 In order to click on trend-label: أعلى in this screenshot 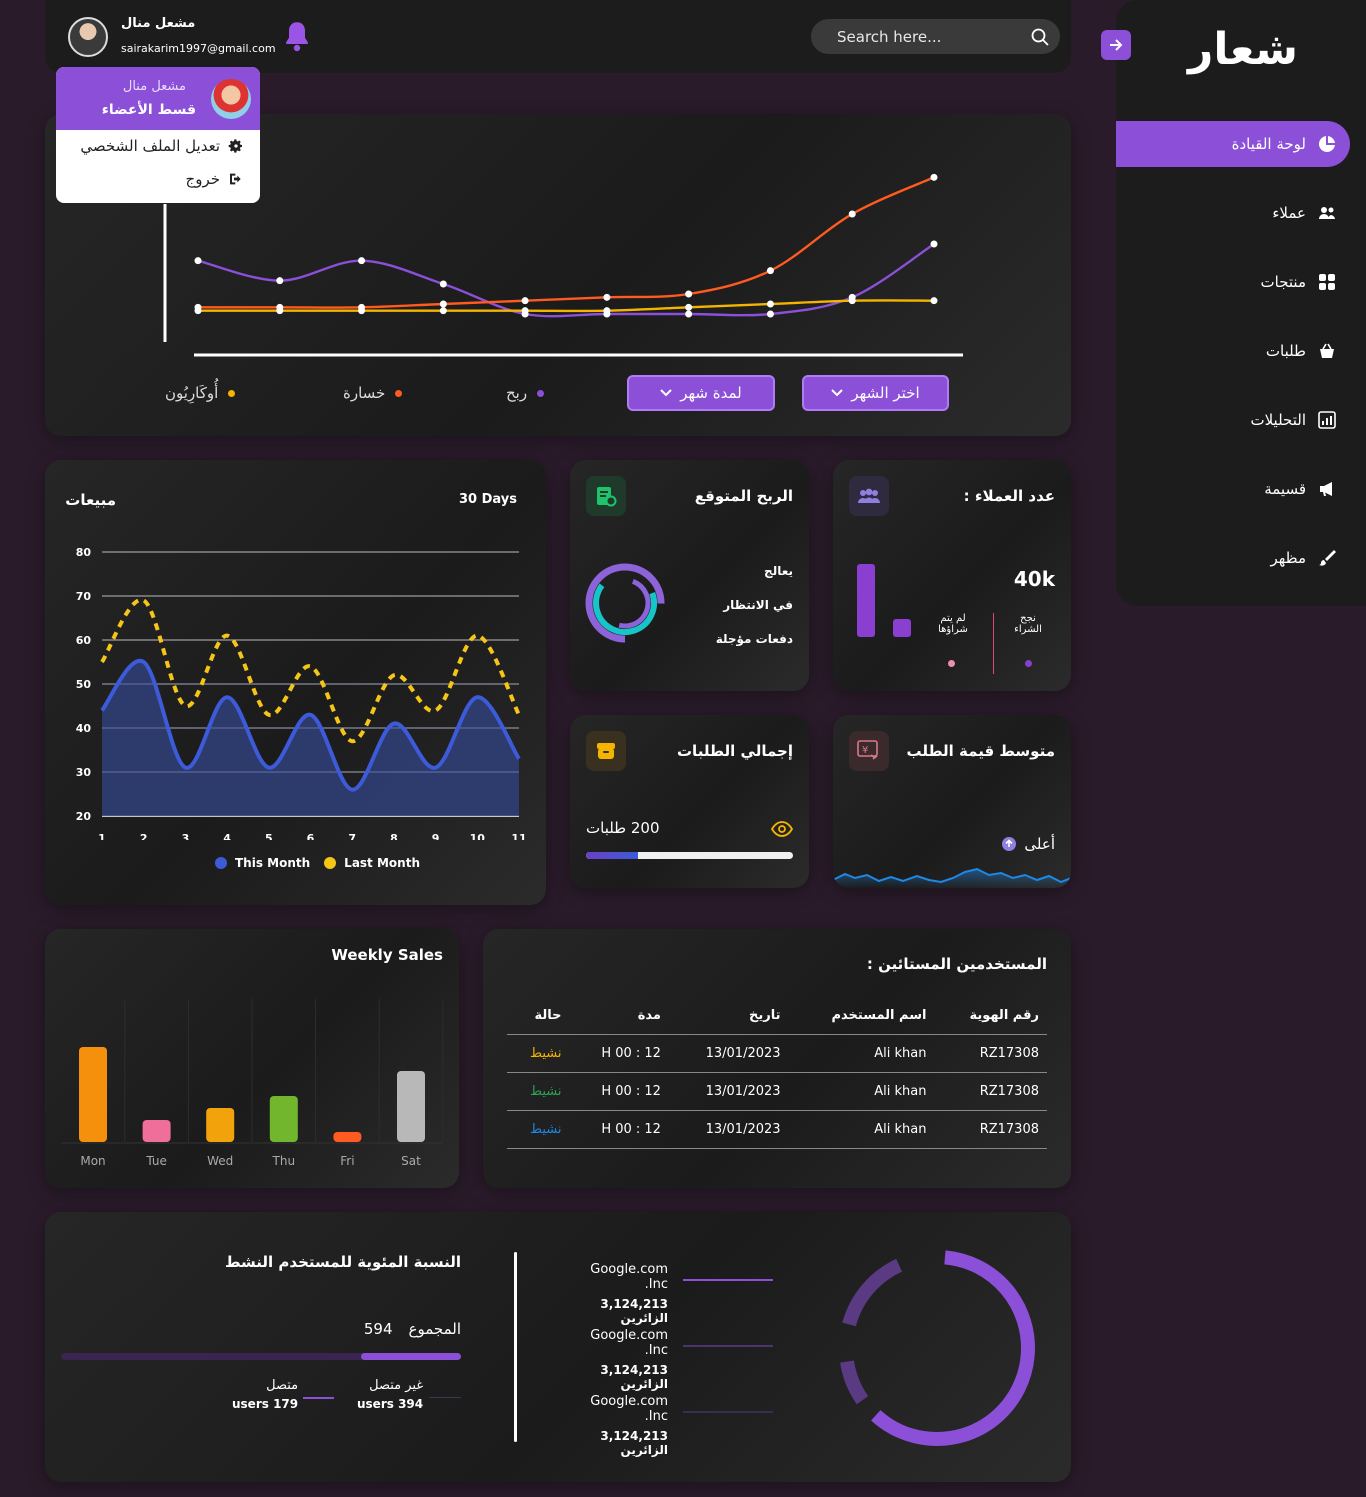, I will do `click(1039, 844)`.